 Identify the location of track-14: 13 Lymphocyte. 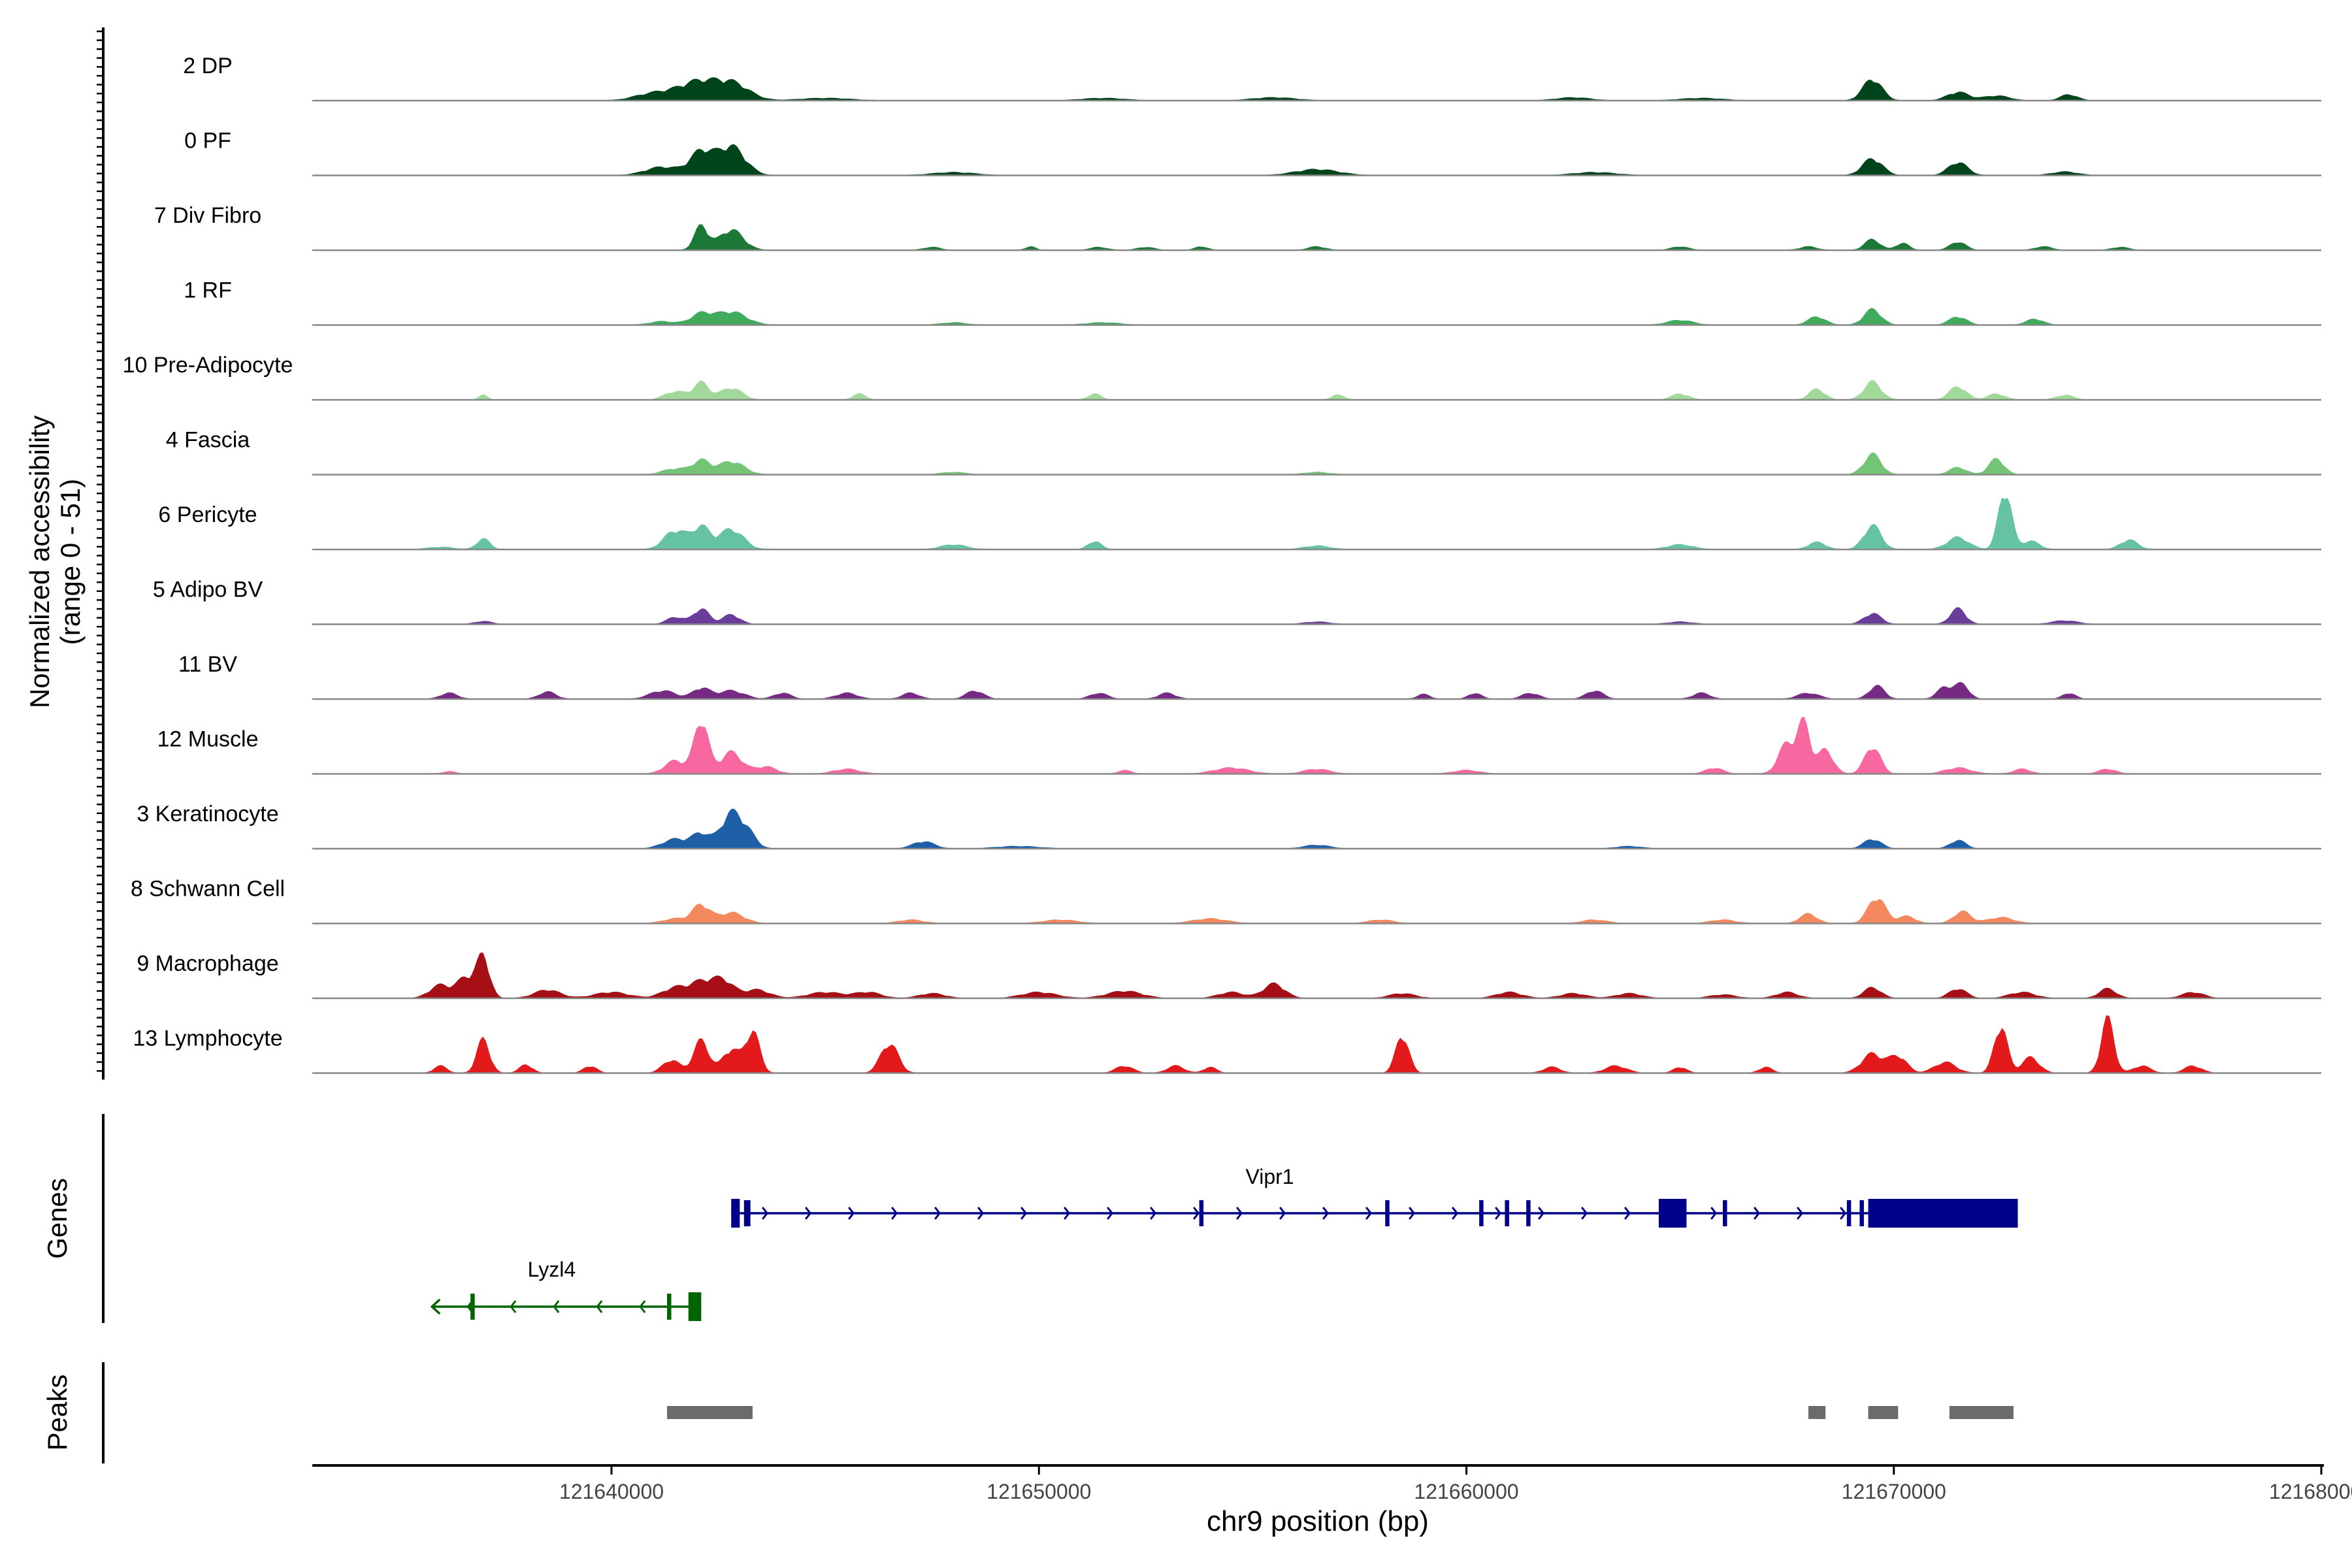
(1227, 1044).